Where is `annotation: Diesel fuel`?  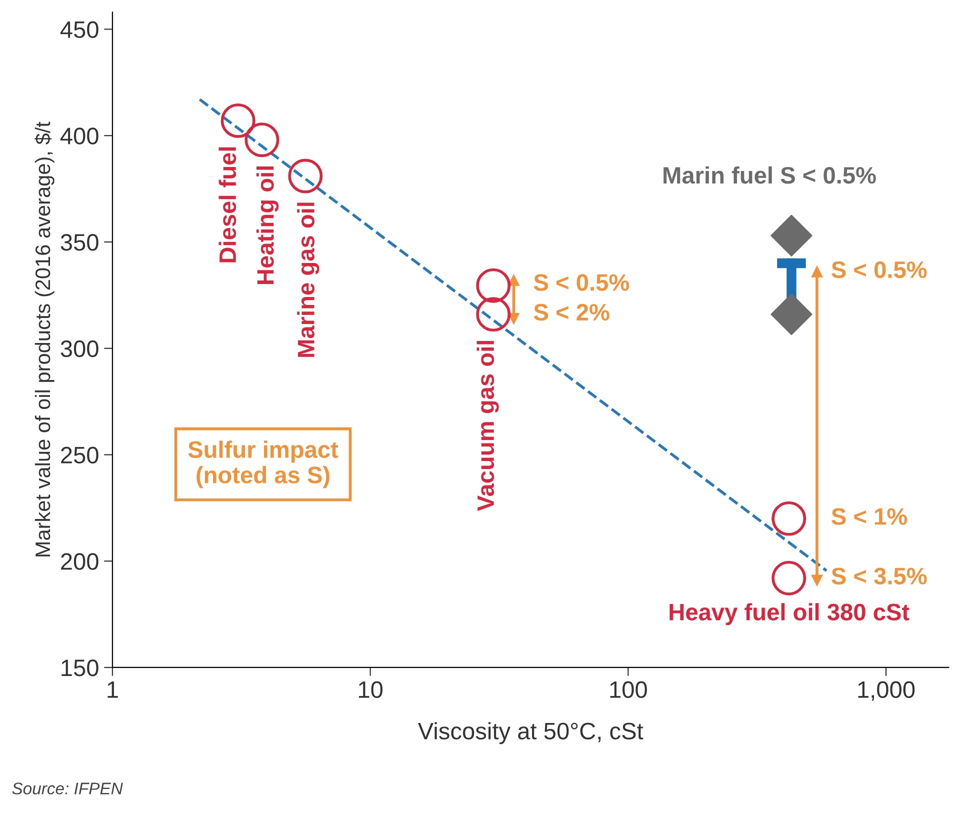
annotation: Diesel fuel is located at coordinates (227, 204).